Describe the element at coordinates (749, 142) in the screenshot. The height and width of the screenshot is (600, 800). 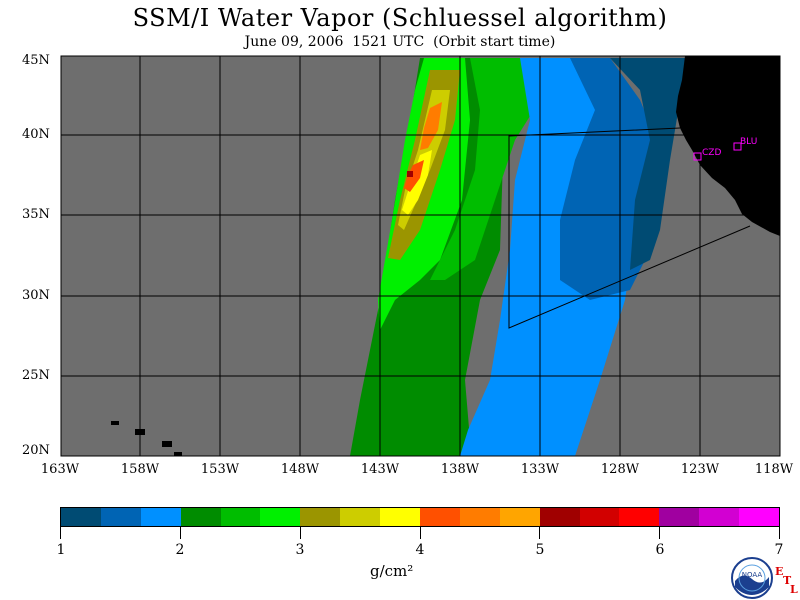
I see `station-label-blu: BLU` at that location.